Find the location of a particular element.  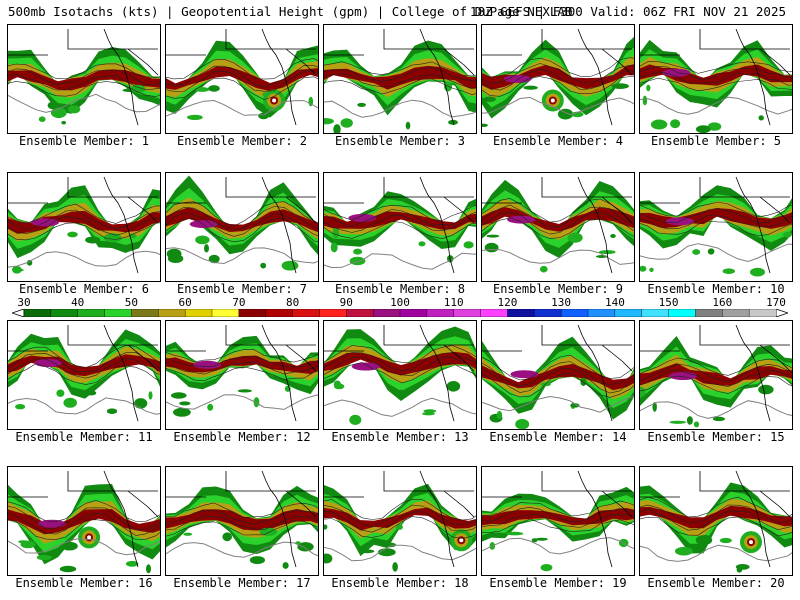

ensemble-member-label: Ensemble Member: 16 is located at coordinates (84, 583).